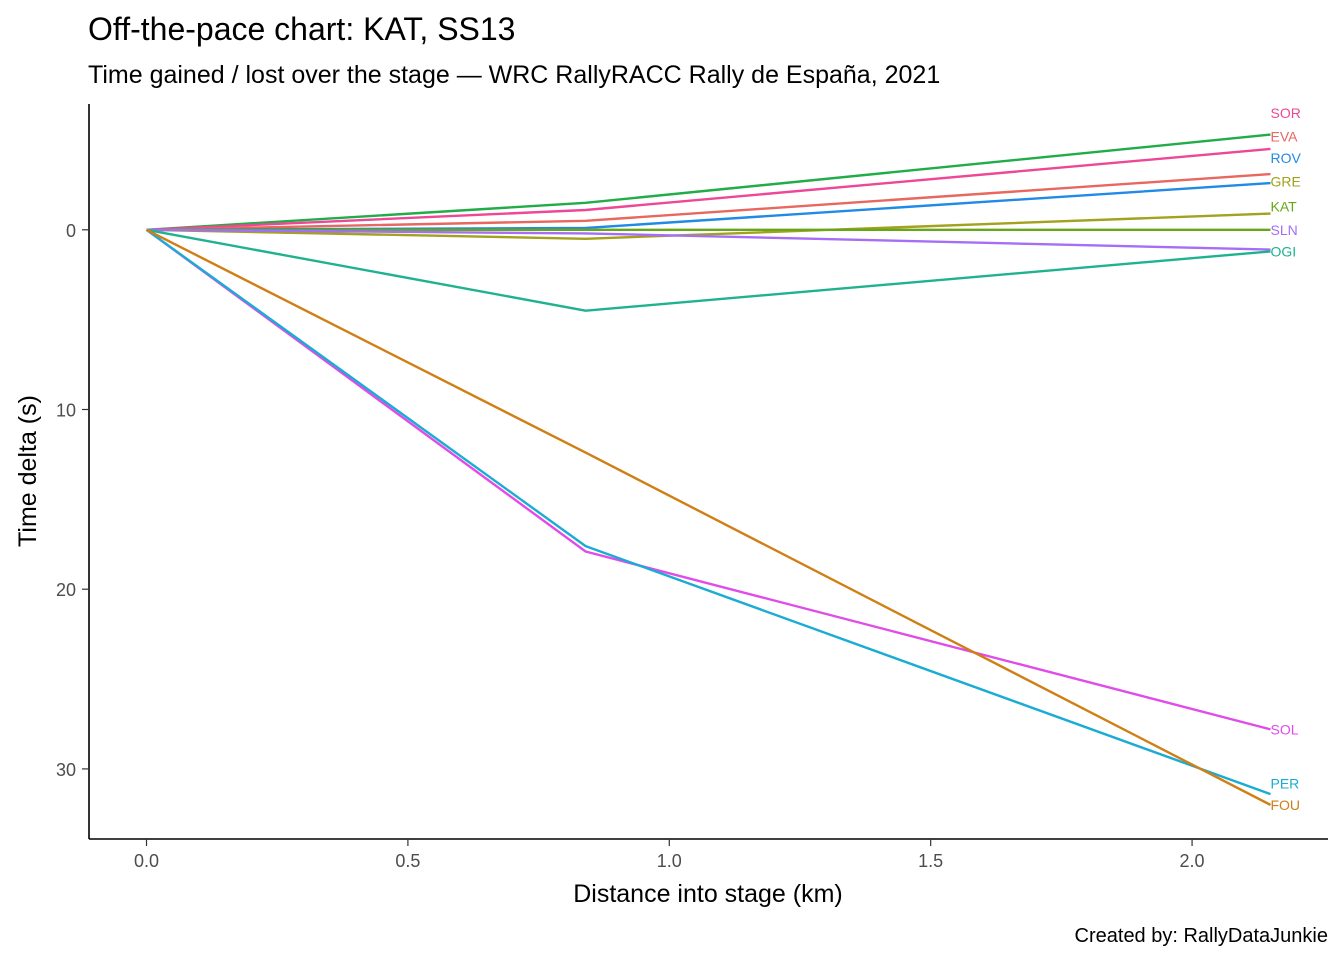 This screenshot has width=1344, height=960. What do you see at coordinates (1284, 729) in the screenshot?
I see `series-end-label-7: SOL` at bounding box center [1284, 729].